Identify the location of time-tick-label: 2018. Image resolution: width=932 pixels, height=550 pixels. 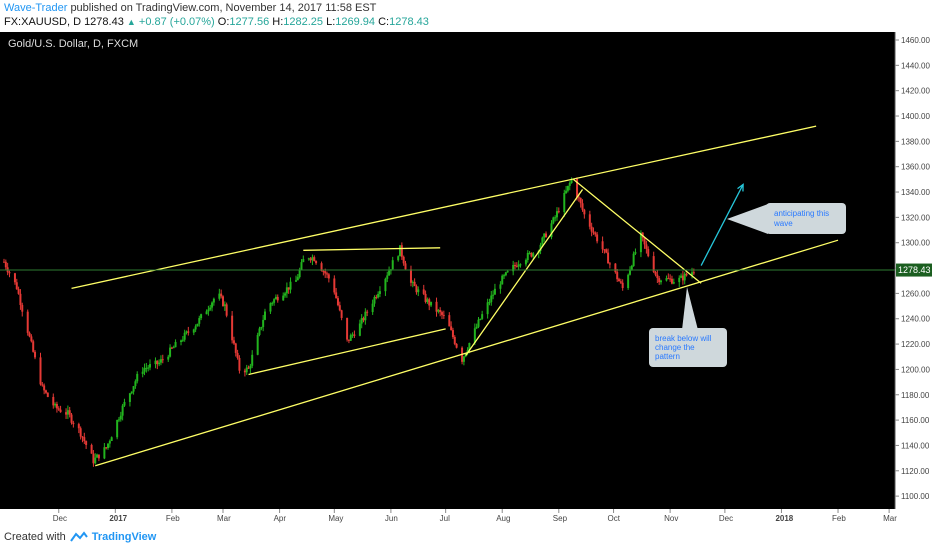
(784, 518).